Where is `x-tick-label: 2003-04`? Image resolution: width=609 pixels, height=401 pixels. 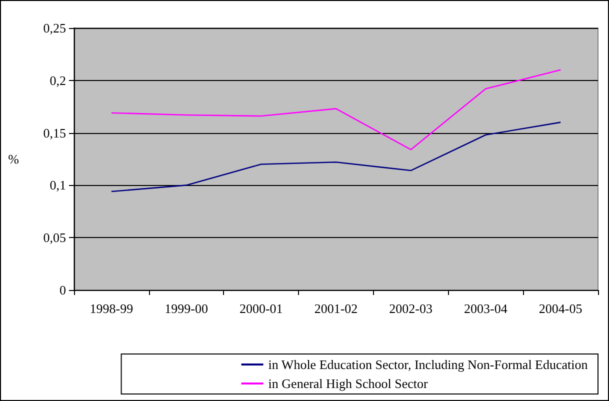 x-tick-label: 2003-04 is located at coordinates (486, 308).